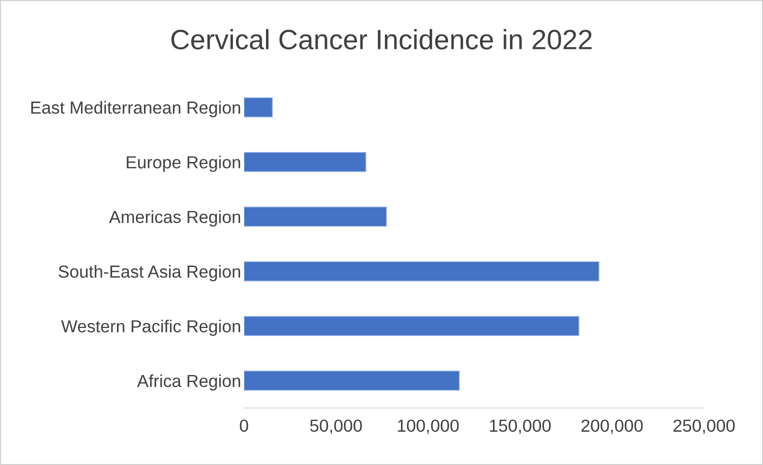 The height and width of the screenshot is (465, 763). What do you see at coordinates (336, 427) in the screenshot?
I see `x-tick-label: 50,000` at bounding box center [336, 427].